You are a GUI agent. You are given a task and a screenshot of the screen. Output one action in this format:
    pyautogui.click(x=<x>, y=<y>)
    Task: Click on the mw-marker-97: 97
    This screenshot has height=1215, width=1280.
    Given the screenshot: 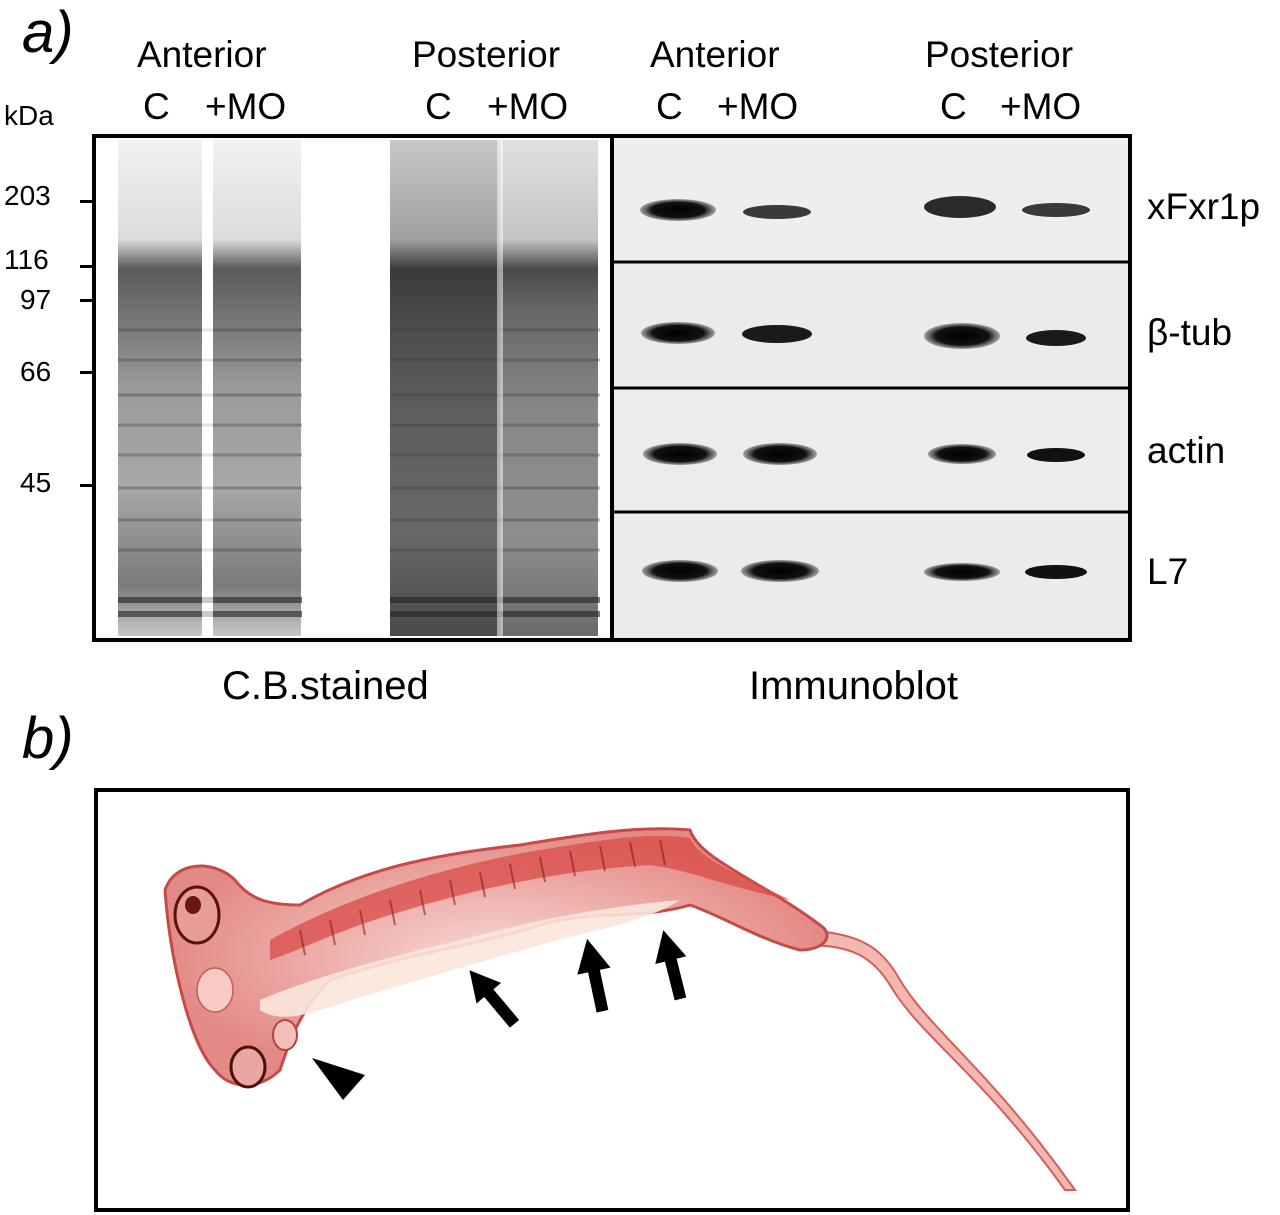 What is the action you would take?
    pyautogui.click(x=36, y=299)
    